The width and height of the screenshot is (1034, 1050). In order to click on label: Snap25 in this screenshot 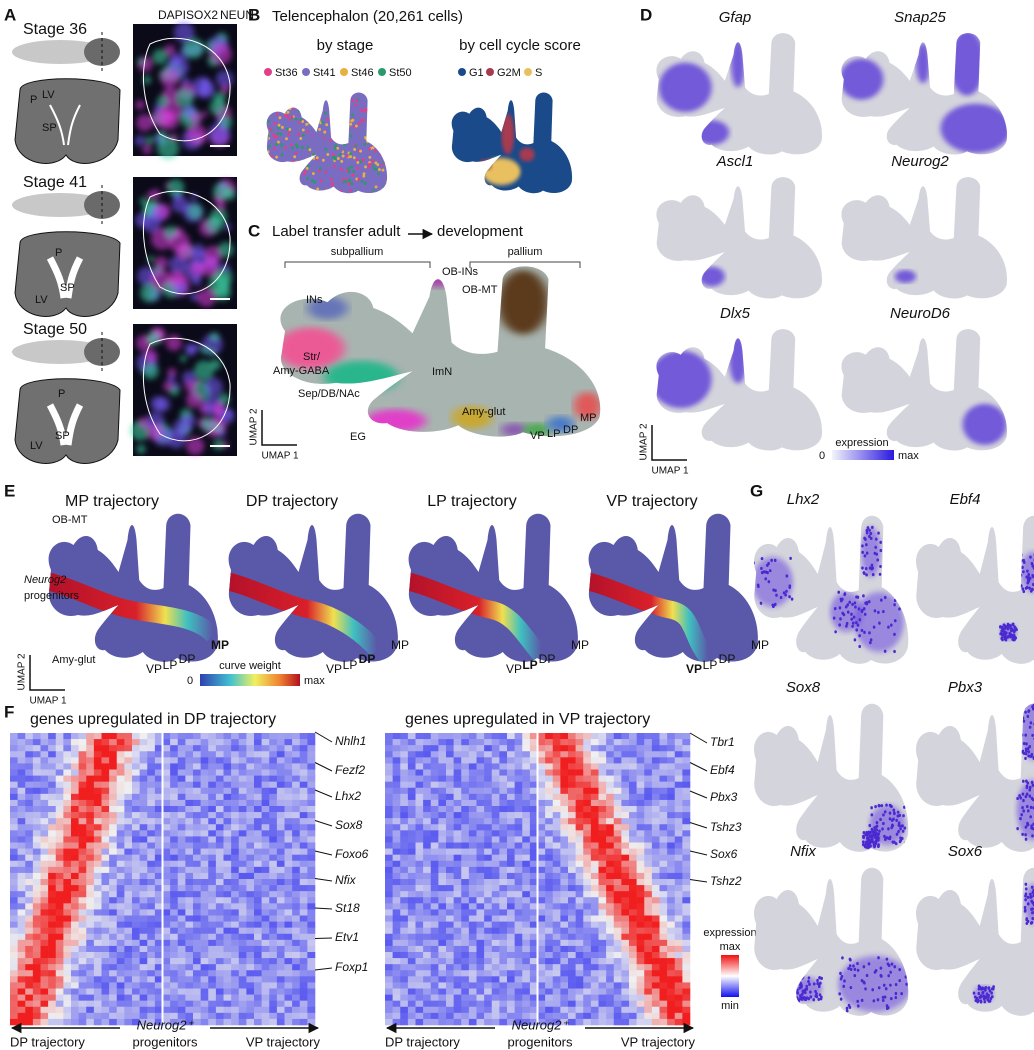, I will do `click(920, 17)`.